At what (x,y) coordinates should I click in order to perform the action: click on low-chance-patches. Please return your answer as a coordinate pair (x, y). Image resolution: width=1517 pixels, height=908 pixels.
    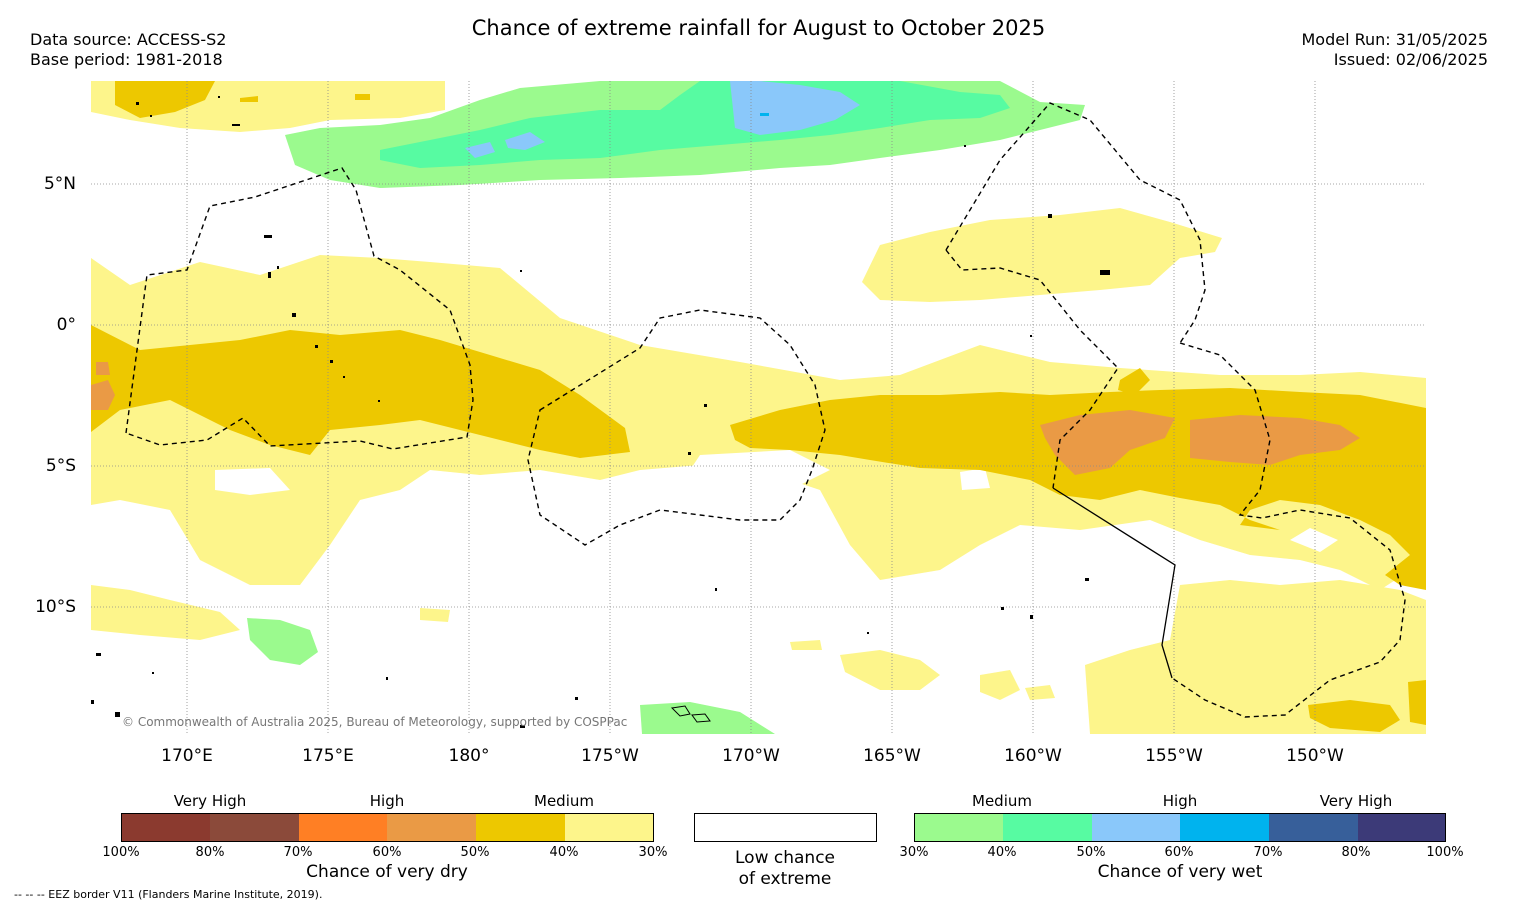
    Looking at the image, I should click on (717, 513).